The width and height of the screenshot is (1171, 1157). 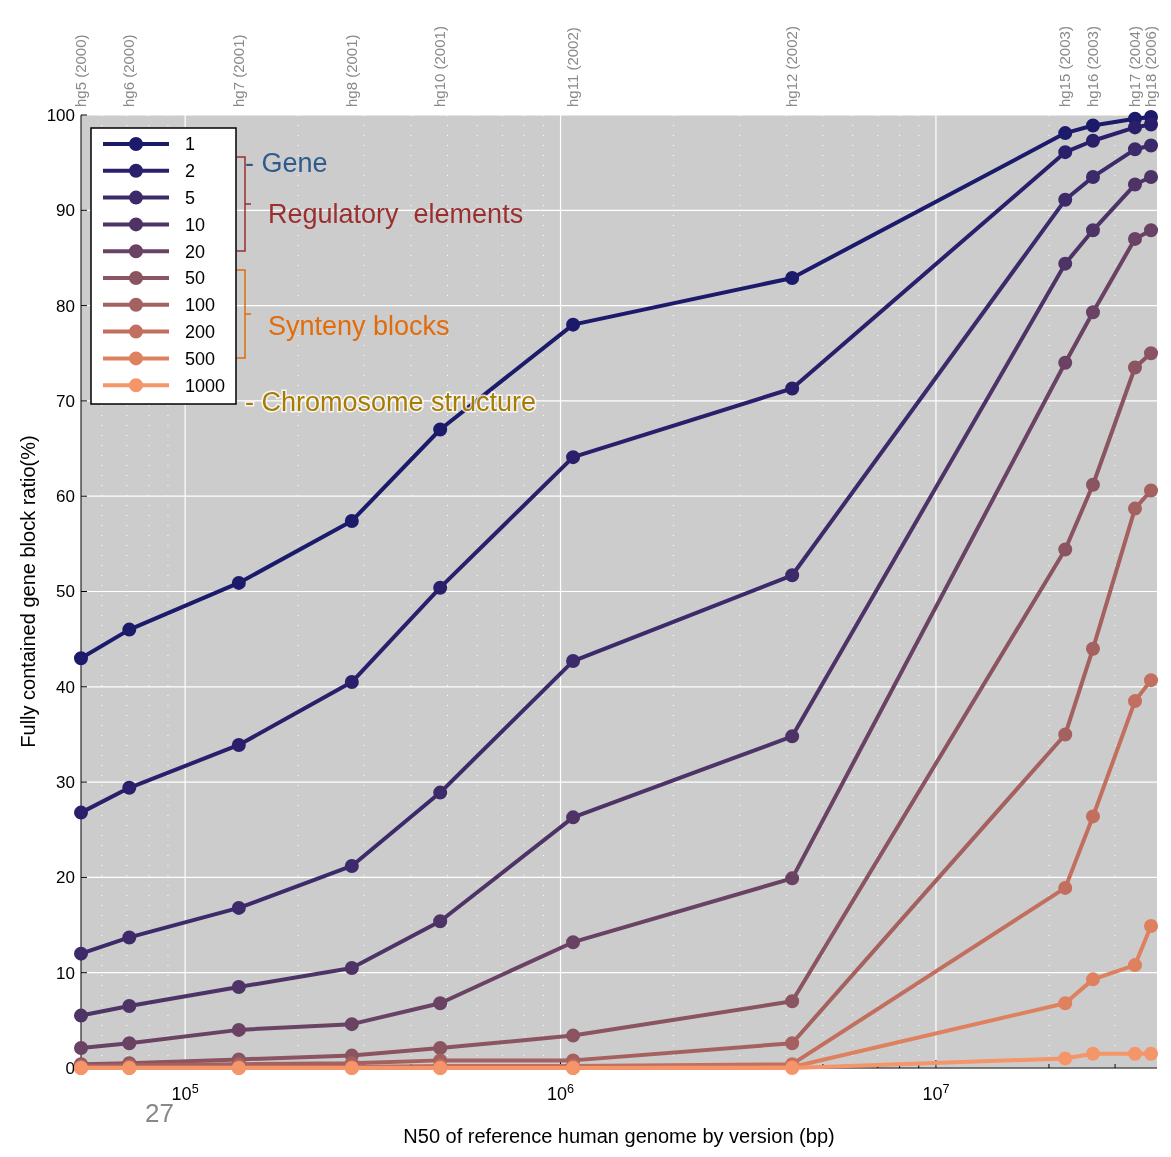 What do you see at coordinates (185, 1093) in the screenshot?
I see `x-tick-label: 10$^{5}$` at bounding box center [185, 1093].